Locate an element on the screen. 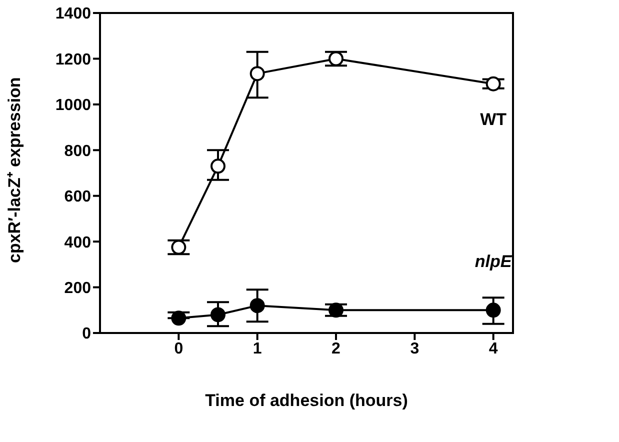 Image resolution: width=619 pixels, height=442 pixels. y-tick-label: 600 is located at coordinates (78, 197).